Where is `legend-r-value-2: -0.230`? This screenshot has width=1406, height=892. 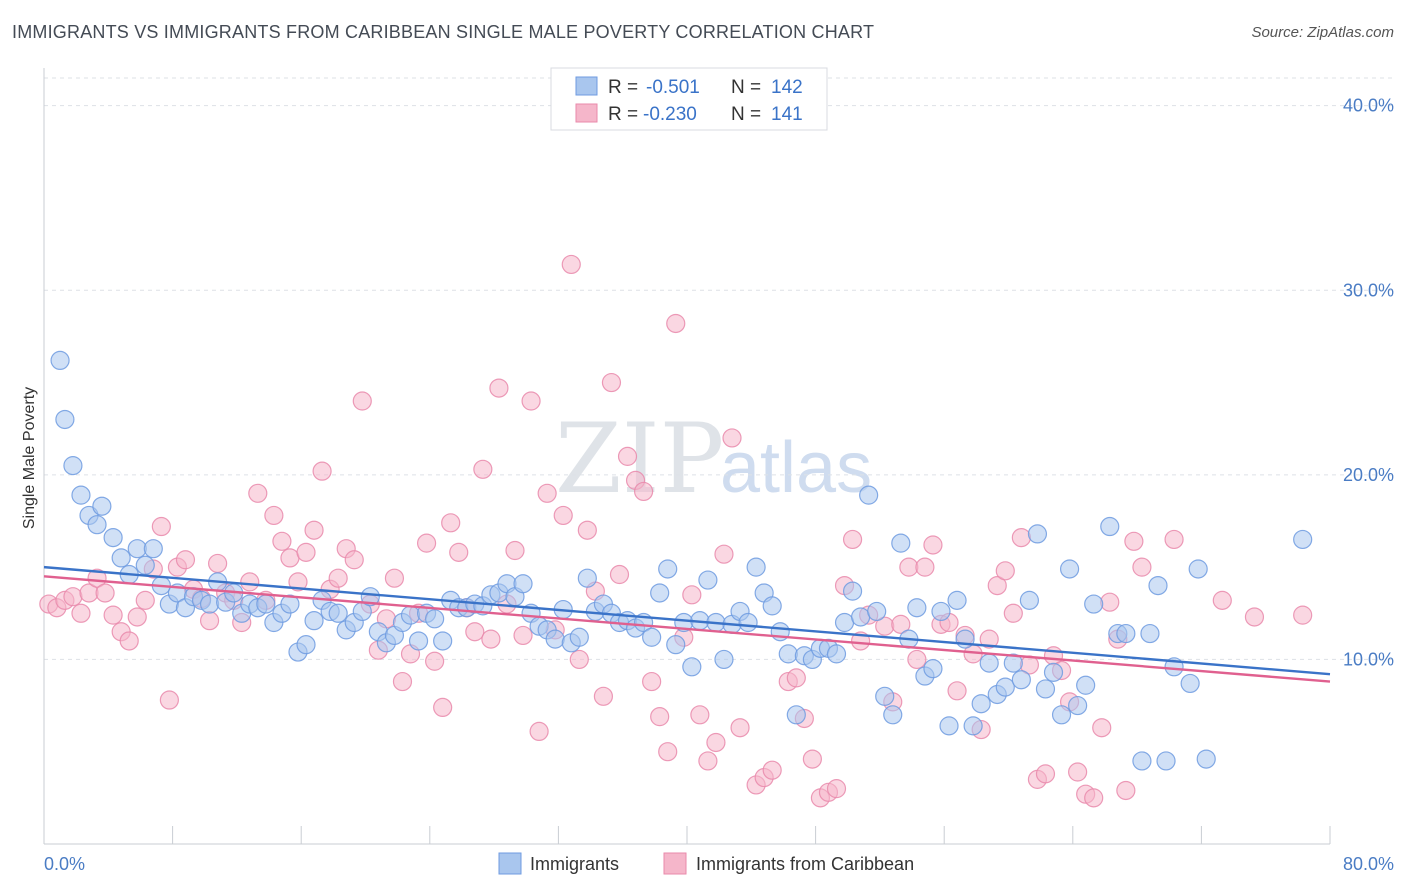
legend-r-value-2: -0.230 is located at coordinates (670, 114).